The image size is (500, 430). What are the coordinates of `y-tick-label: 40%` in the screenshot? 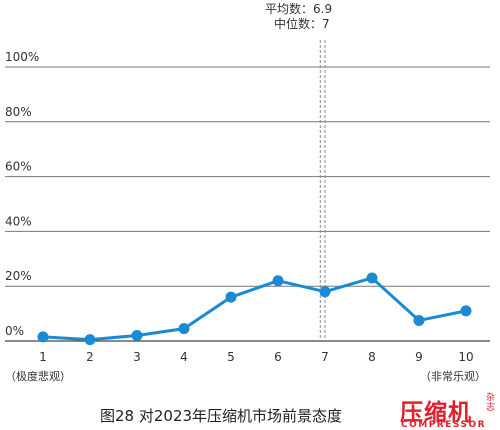 It's located at (18, 221).